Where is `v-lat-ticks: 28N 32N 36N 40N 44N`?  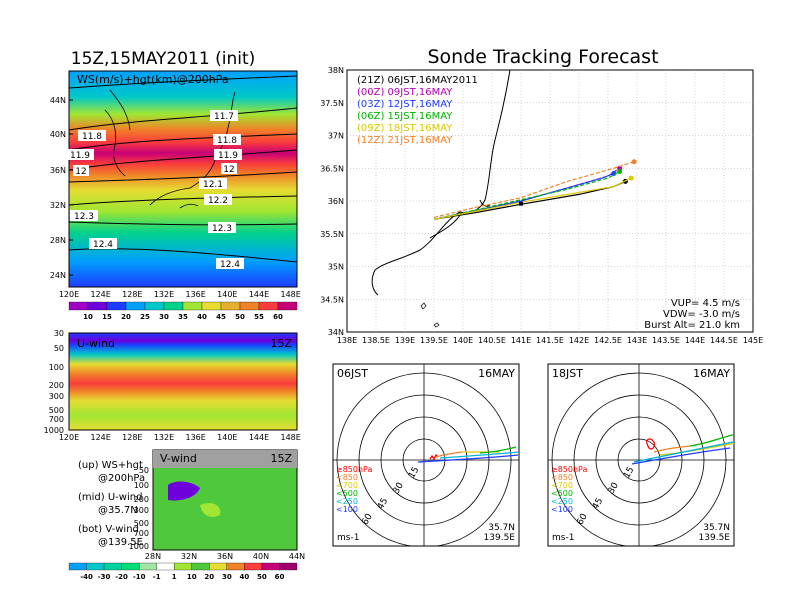 v-lat-ticks: 28N 32N 36N 40N 44N is located at coordinates (225, 556).